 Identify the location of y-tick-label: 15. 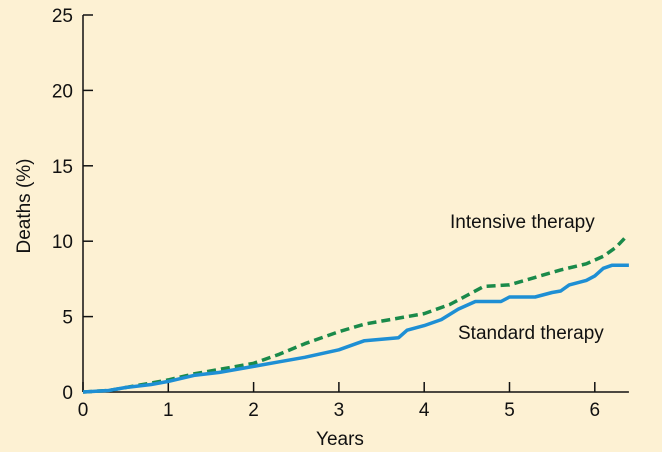
(62, 167).